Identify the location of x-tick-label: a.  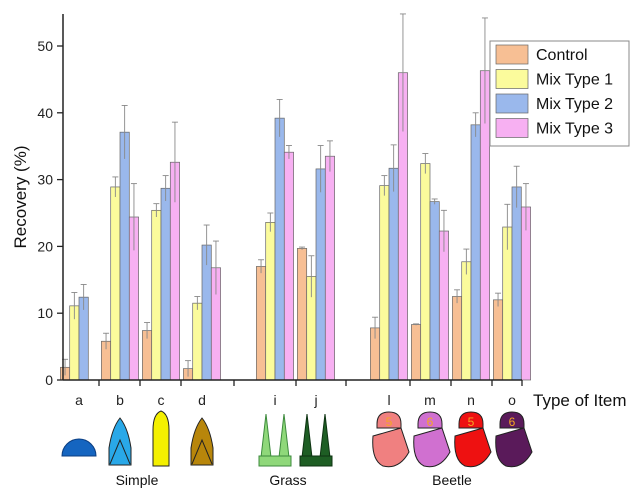
(79, 400).